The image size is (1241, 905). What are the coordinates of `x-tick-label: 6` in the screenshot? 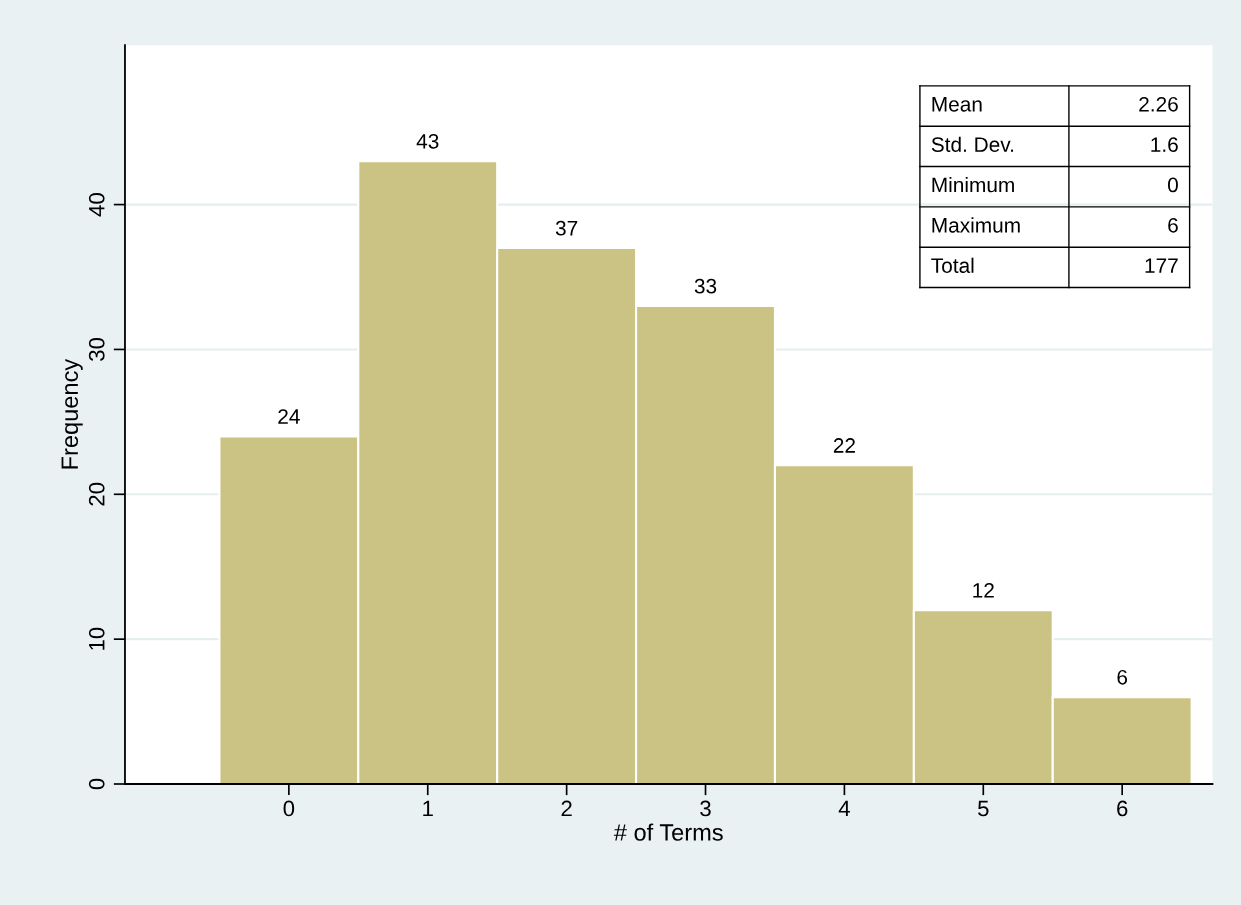 It's located at (1122, 808).